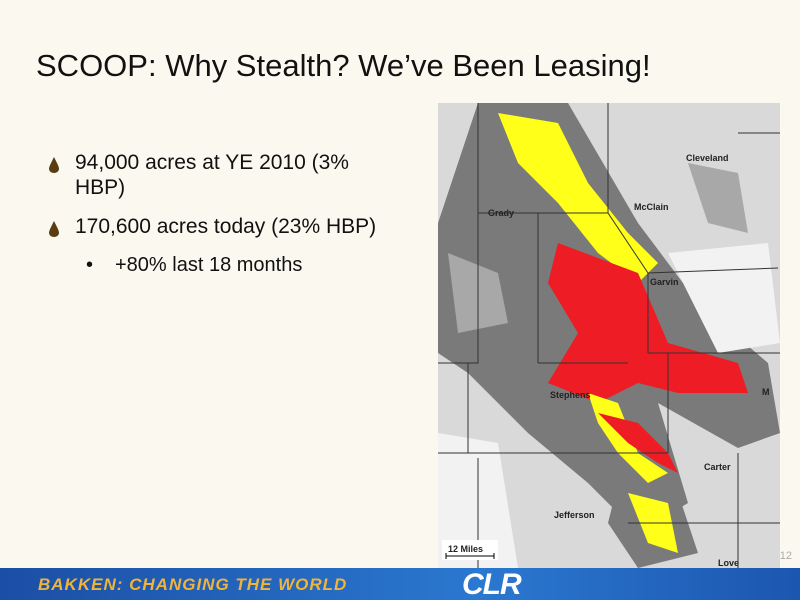 The image size is (800, 600). Describe the element at coordinates (570, 395) in the screenshot. I see `county-label: Stephens` at that location.